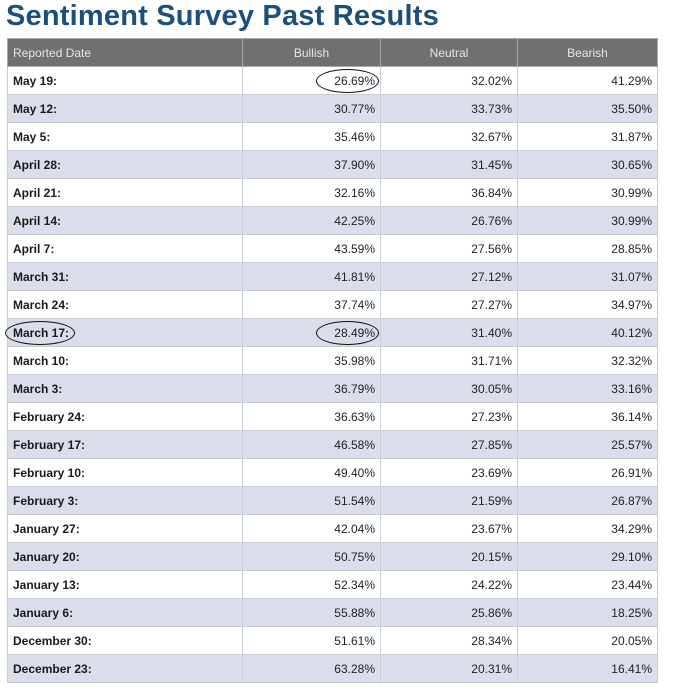  Describe the element at coordinates (125, 52) in the screenshot. I see `column-header-reported-date: Reported Date` at that location.